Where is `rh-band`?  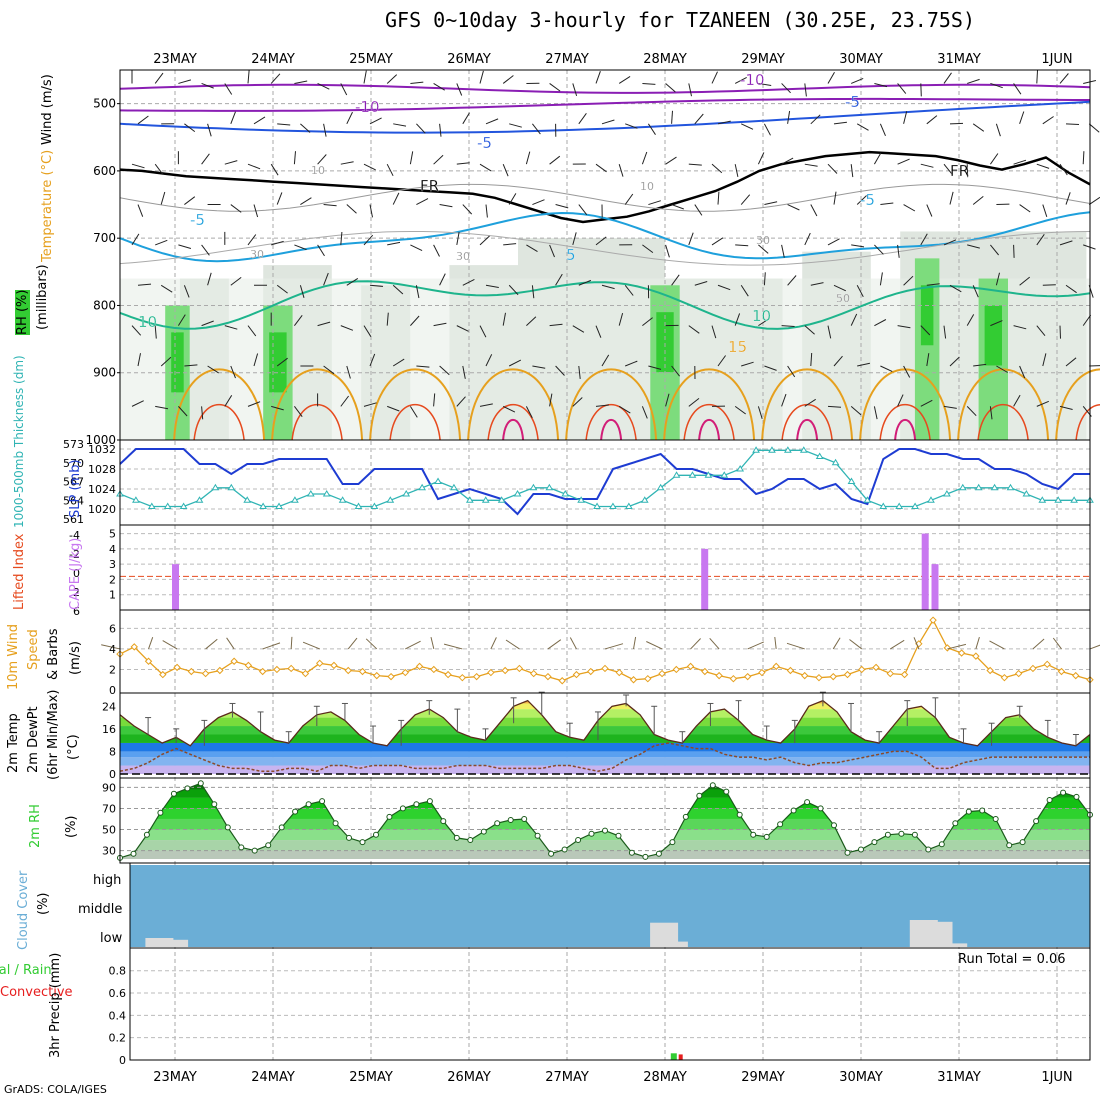
rh-band is located at coordinates (605, 845).